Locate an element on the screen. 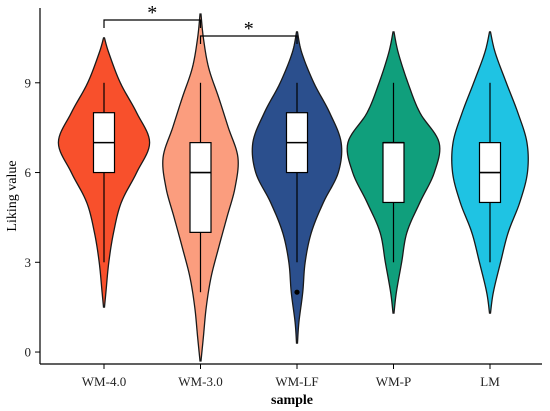 The image size is (550, 411). violin-group-wm-3.0 is located at coordinates (200, 187).